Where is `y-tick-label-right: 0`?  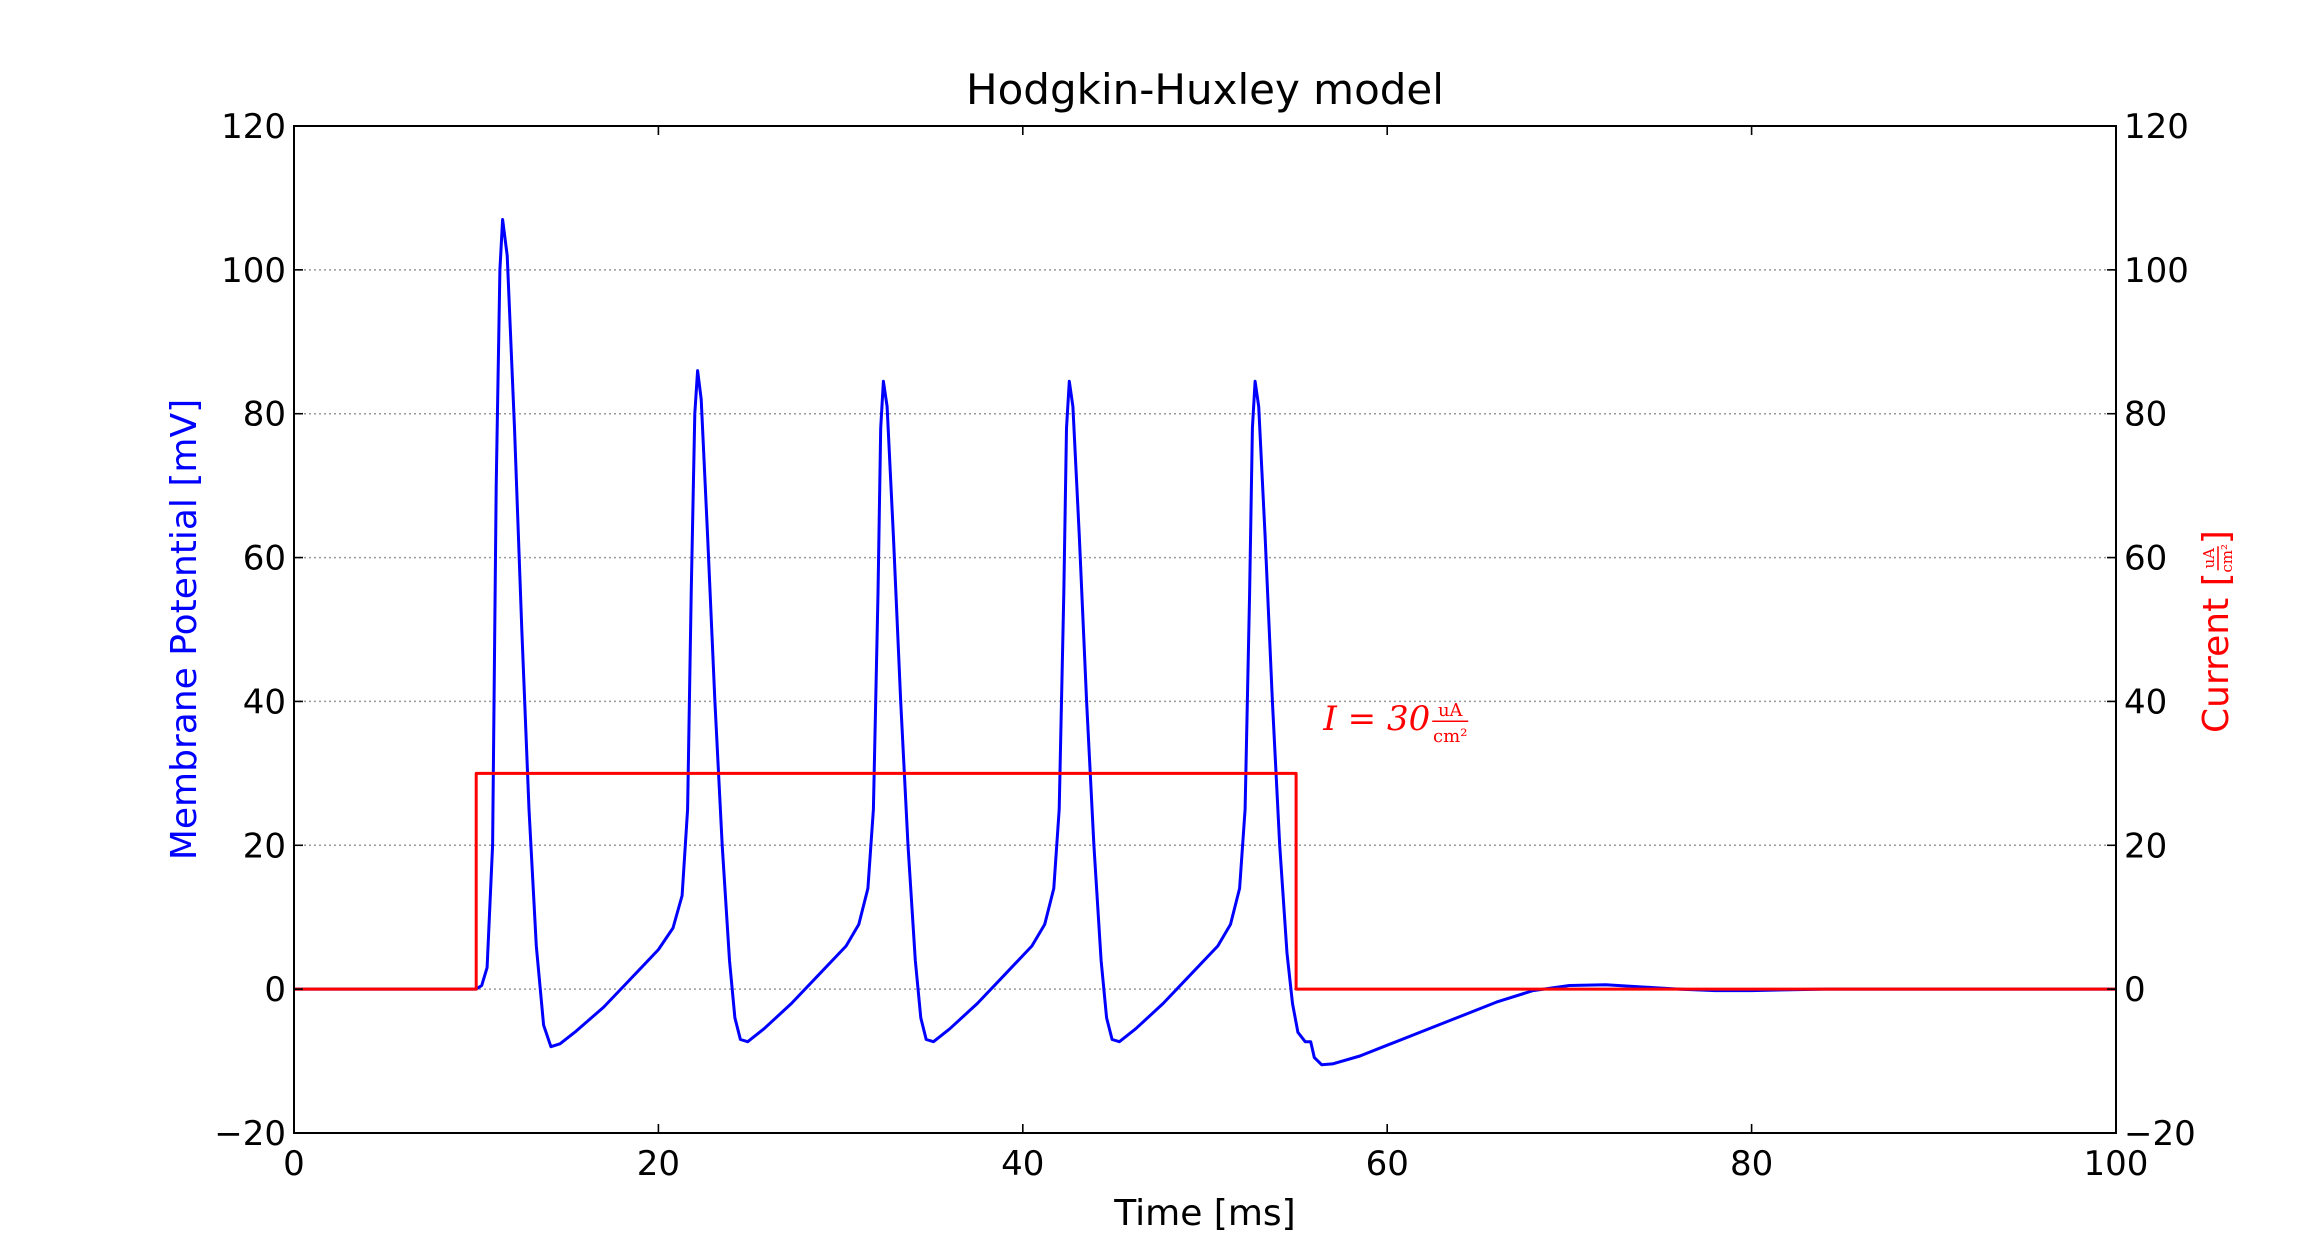
y-tick-label-right: 0 is located at coordinates (2135, 990).